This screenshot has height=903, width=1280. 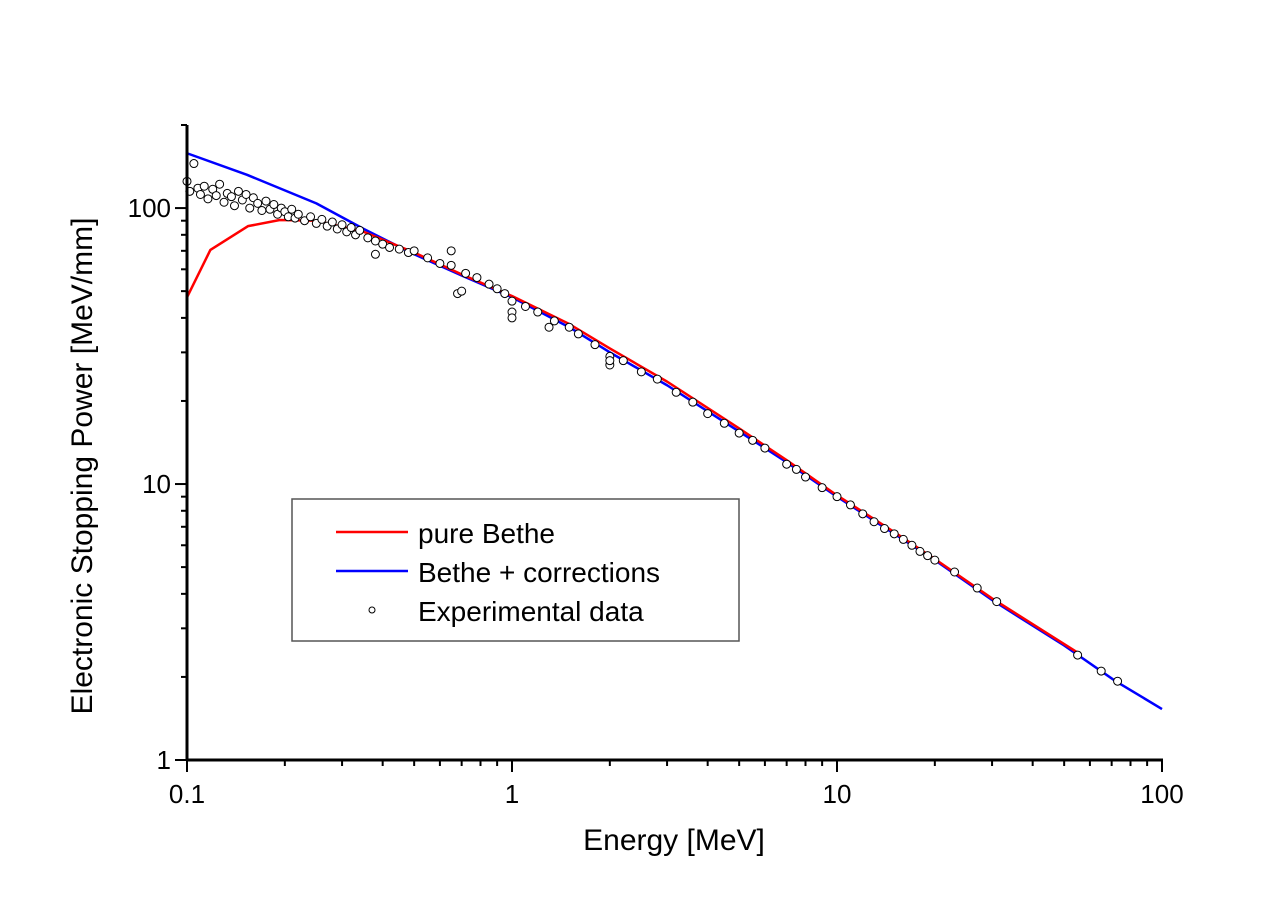 What do you see at coordinates (82, 466) in the screenshot?
I see `y-axis-label: Electronic Stopping Power [MeV/mm]` at bounding box center [82, 466].